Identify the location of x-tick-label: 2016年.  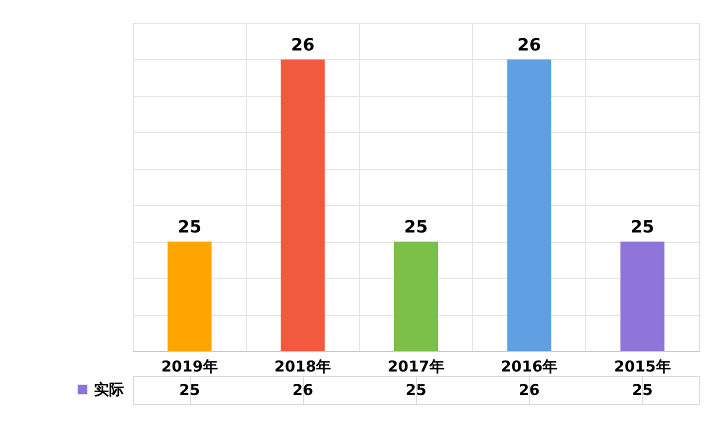
(529, 367).